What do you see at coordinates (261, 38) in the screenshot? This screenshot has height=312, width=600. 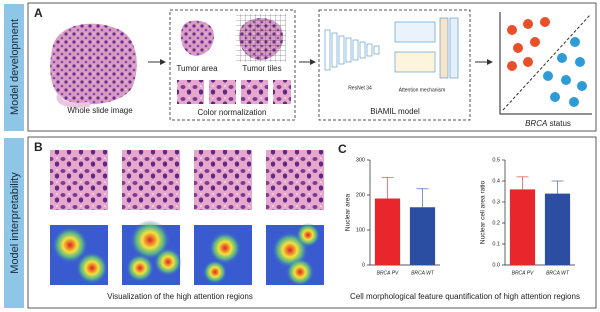 I see `tile-grid` at bounding box center [261, 38].